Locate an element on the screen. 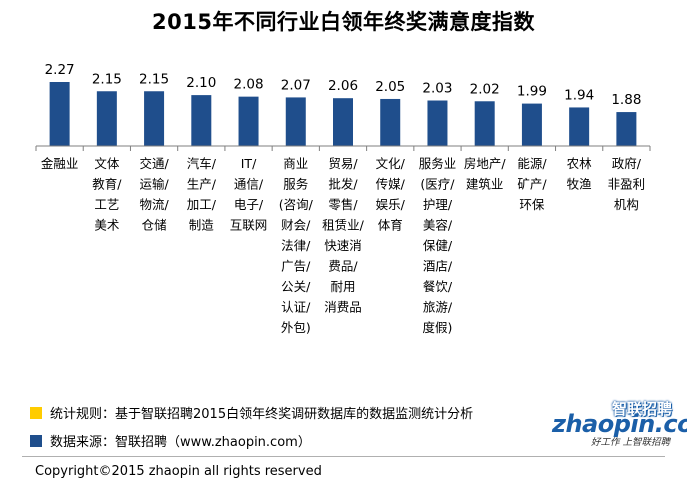 This screenshot has width=687, height=487. zhaopin-logo: 智联招聘 zhaopin.com 好工作 上智联招聘 is located at coordinates (617, 423).